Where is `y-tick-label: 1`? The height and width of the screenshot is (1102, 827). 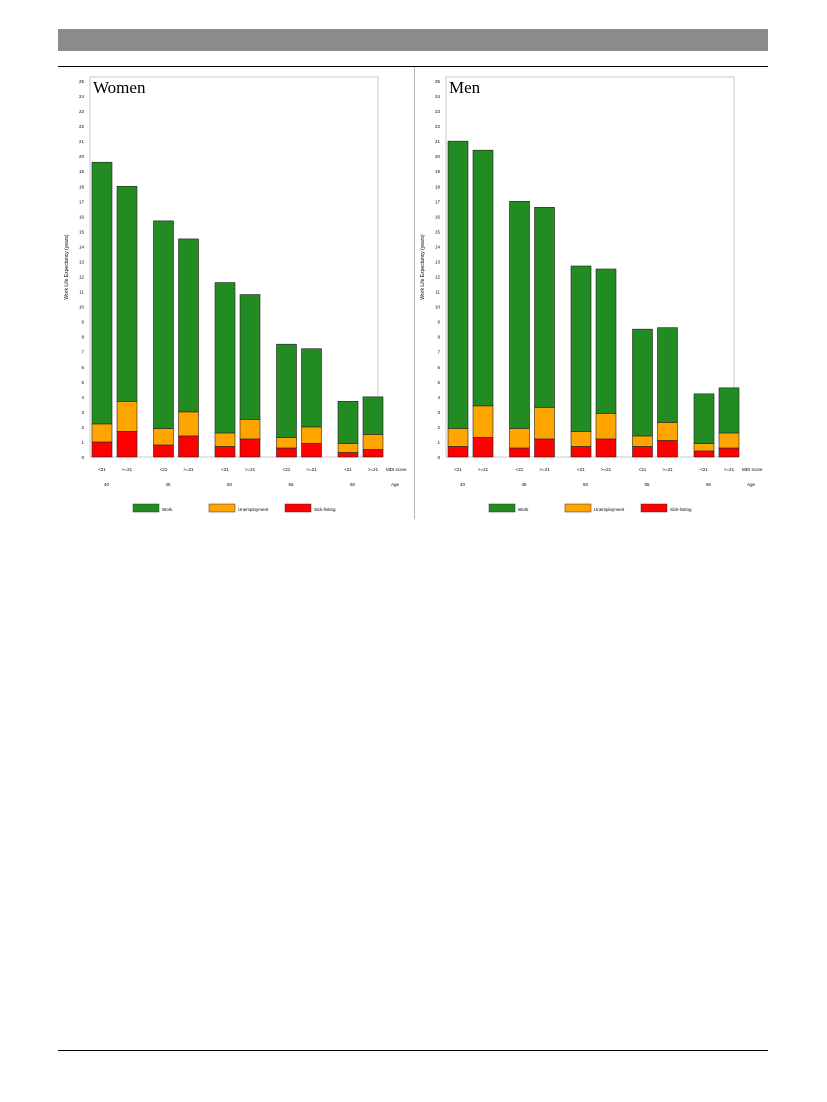 y-tick-label: 1 is located at coordinates (82, 442).